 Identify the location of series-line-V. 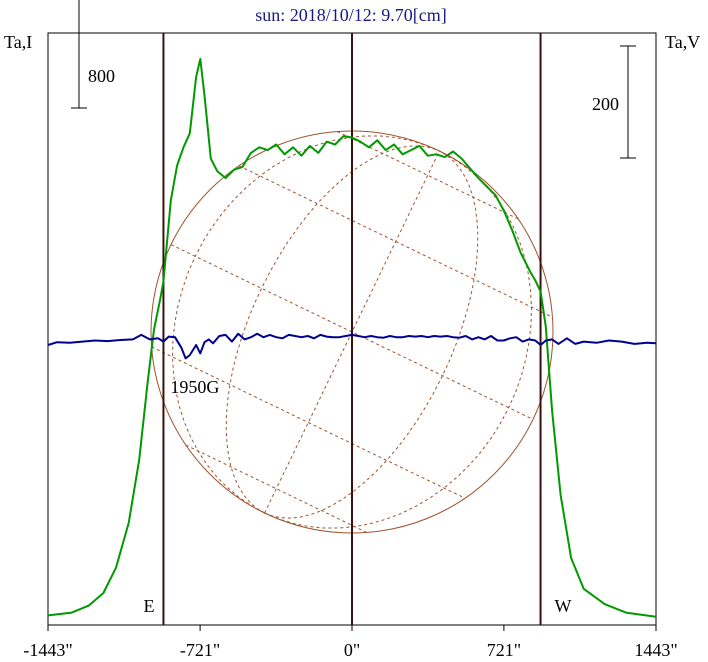
(352, 346).